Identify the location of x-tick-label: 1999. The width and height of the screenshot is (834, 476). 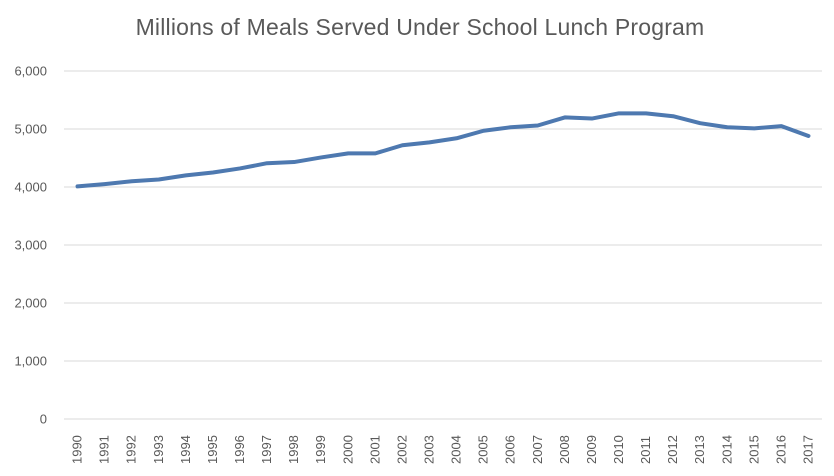
(320, 449).